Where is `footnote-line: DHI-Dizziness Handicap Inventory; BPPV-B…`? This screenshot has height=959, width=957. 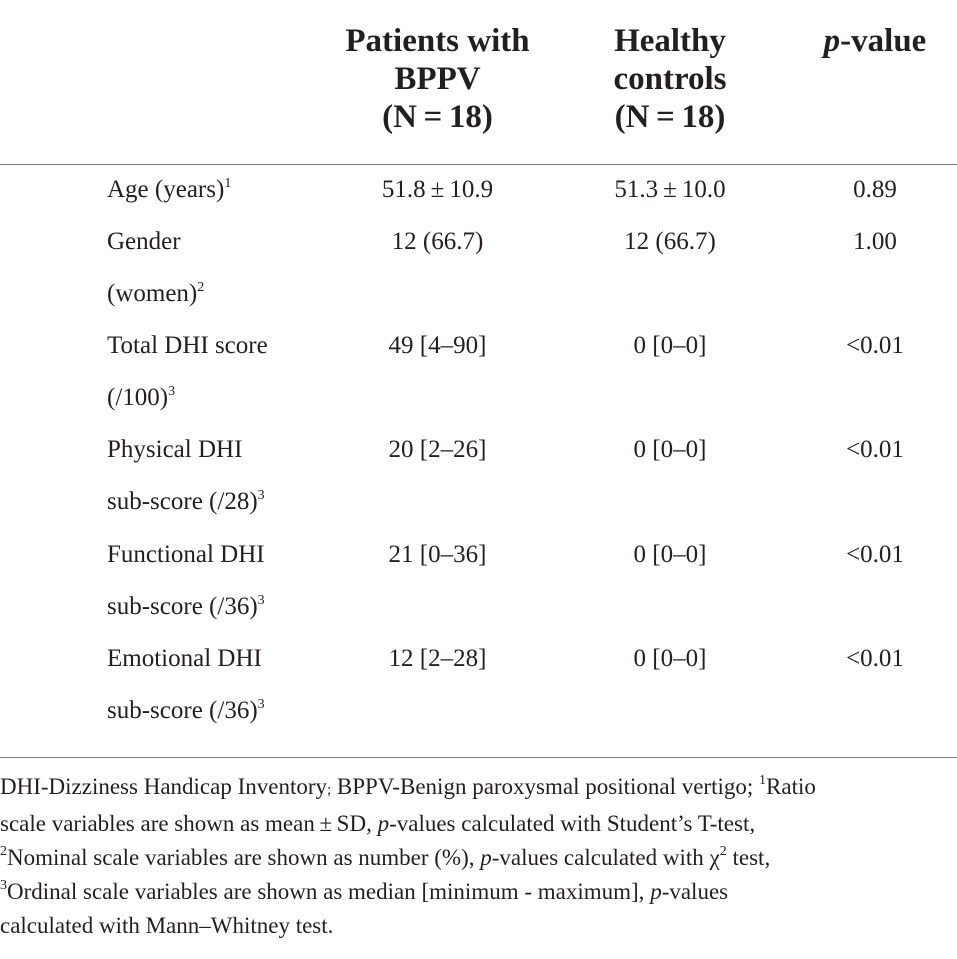
footnote-line: DHI-Dizziness Handicap Inventory; BPPV-B… is located at coordinates (408, 786).